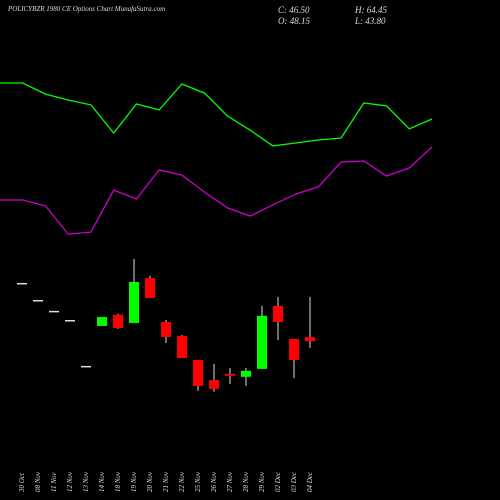  What do you see at coordinates (370, 10) in the screenshot?
I see `stat: H: 64.45` at bounding box center [370, 10].